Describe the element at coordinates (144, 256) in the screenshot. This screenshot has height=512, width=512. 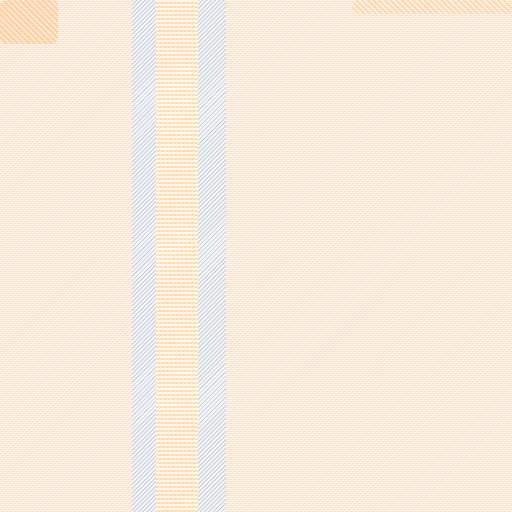
I see `left-divider` at that location.